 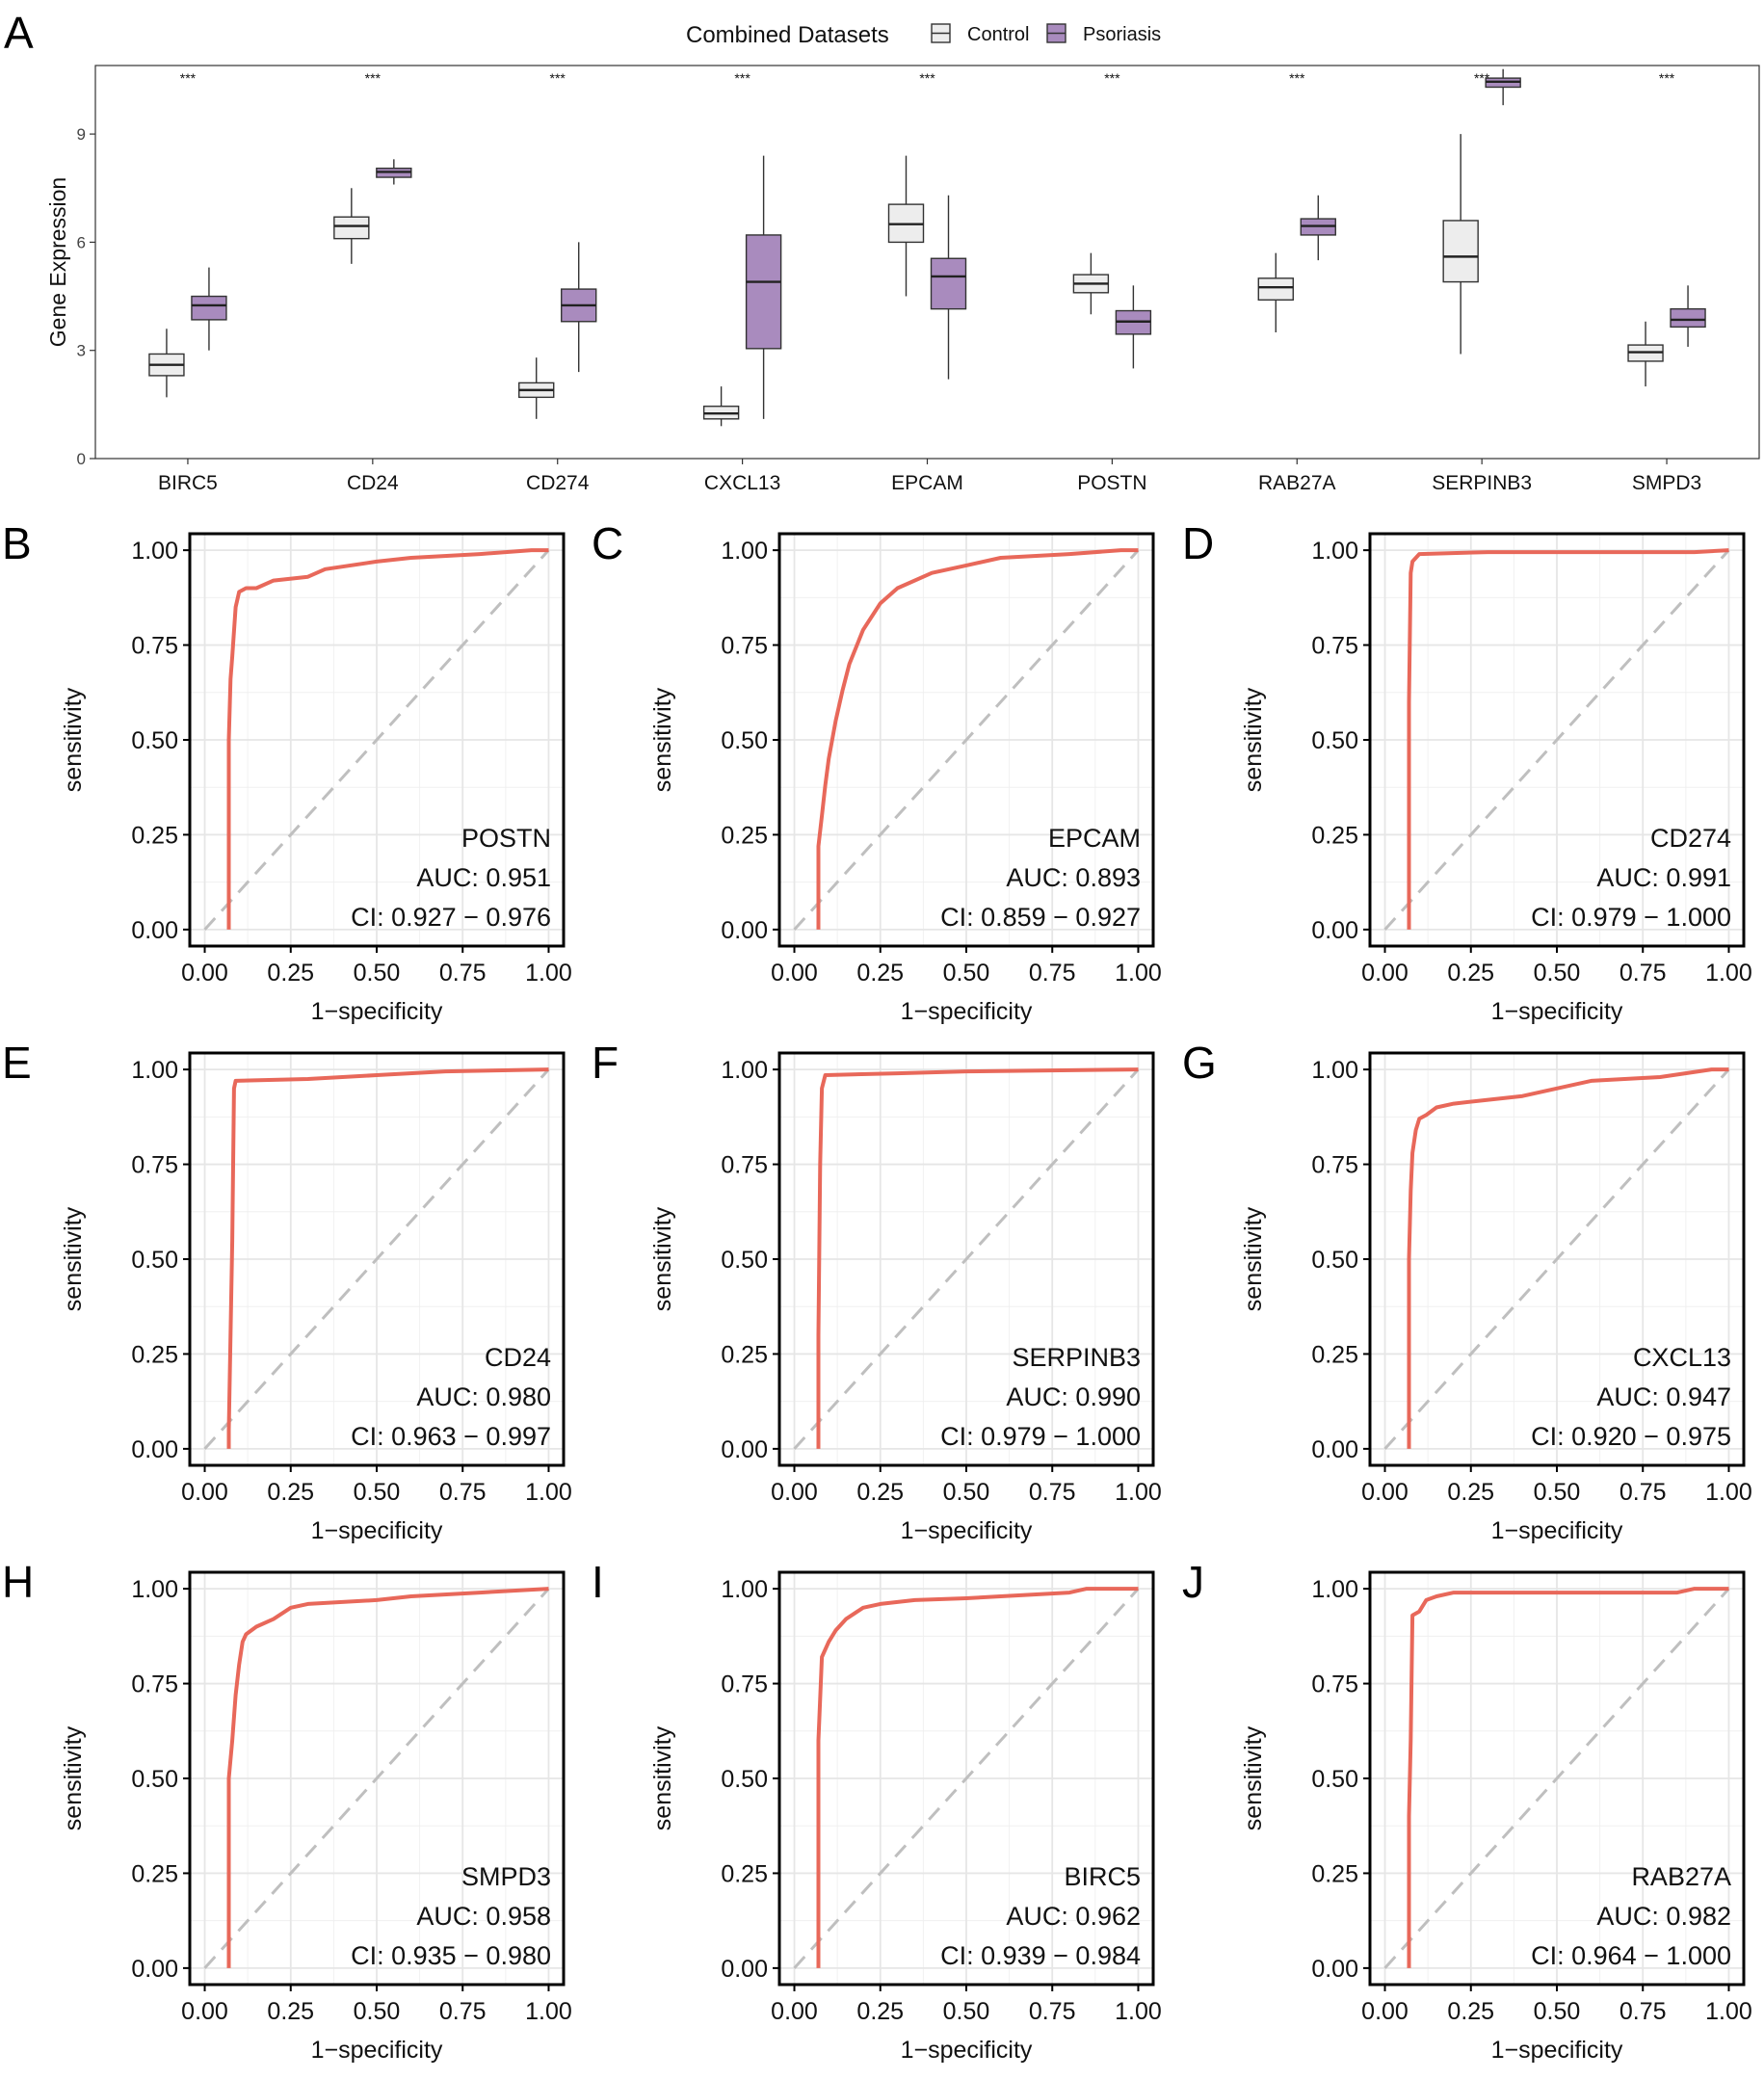 I want to click on panel-label-g: G, so click(x=1199, y=1063).